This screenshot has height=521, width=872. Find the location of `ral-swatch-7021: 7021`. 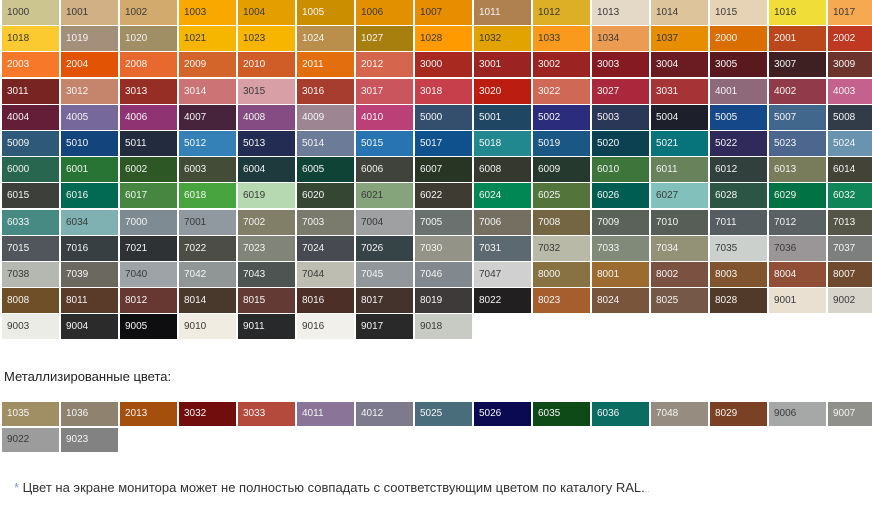

ral-swatch-7021: 7021 is located at coordinates (148, 248).